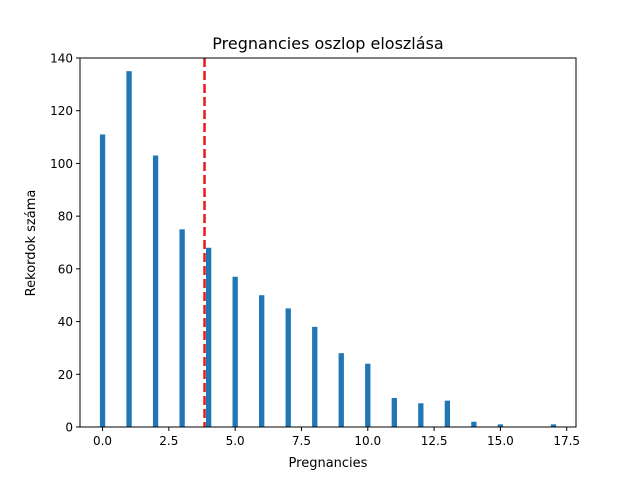 The height and width of the screenshot is (484, 640). Describe the element at coordinates (65, 322) in the screenshot. I see `y-tick-label: 40` at that location.